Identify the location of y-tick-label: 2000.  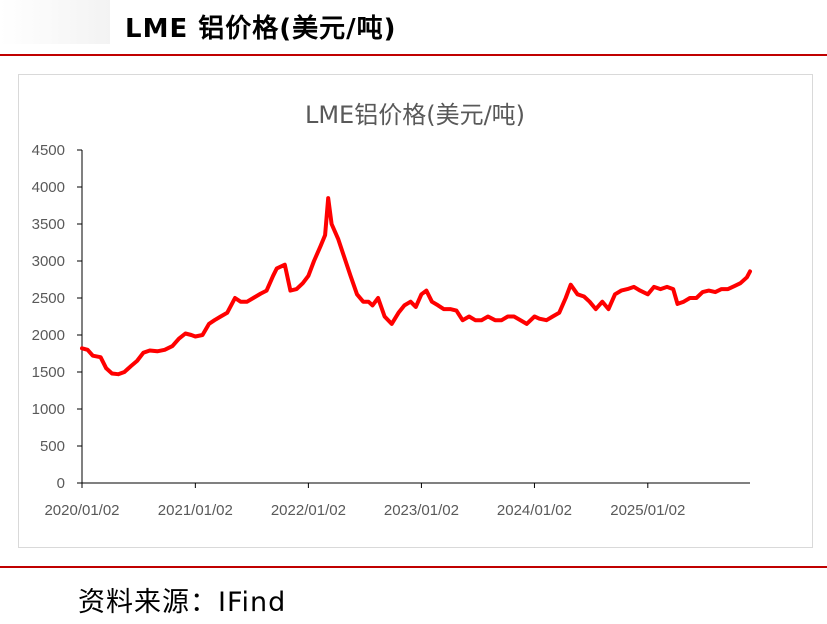
(48, 335).